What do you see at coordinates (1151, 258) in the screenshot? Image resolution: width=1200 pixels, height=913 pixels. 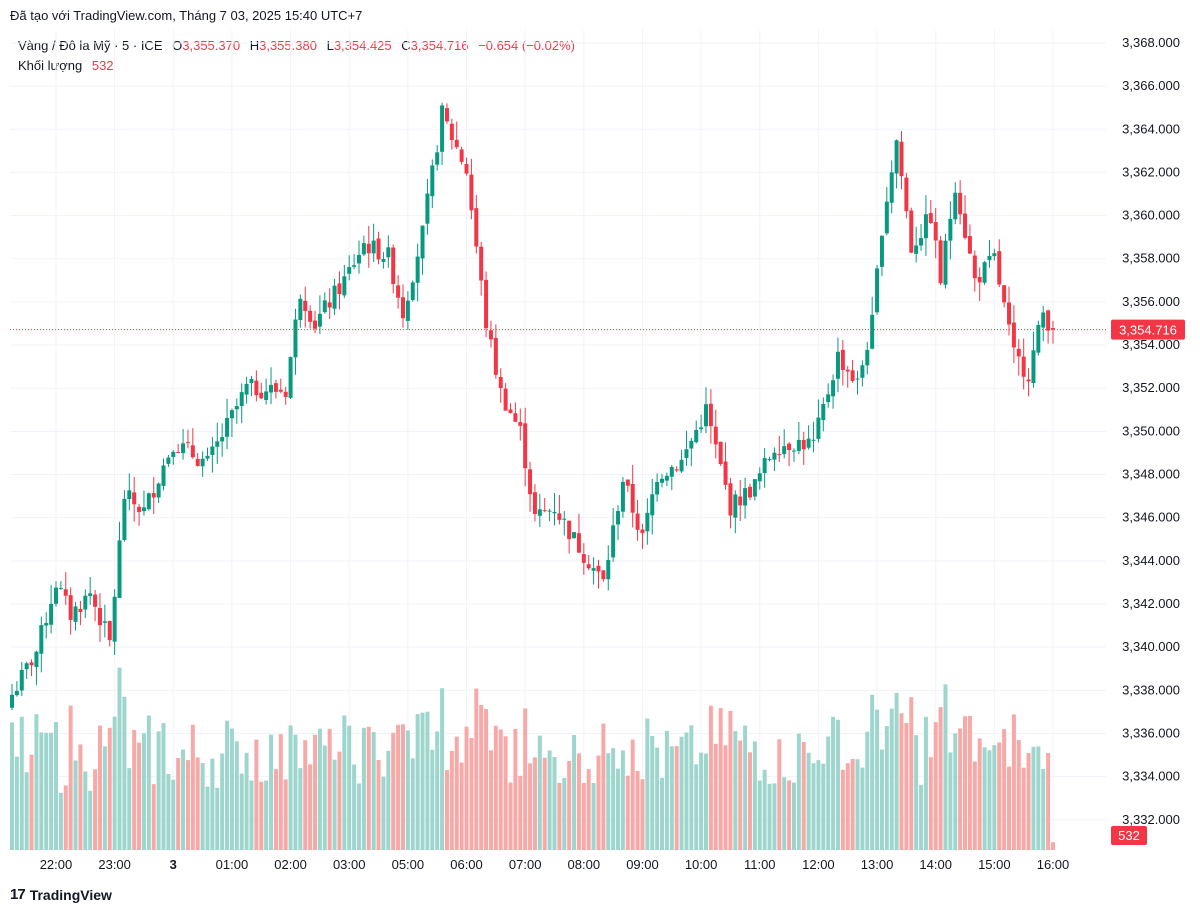 I see `y-tick-label: 3,358.000` at bounding box center [1151, 258].